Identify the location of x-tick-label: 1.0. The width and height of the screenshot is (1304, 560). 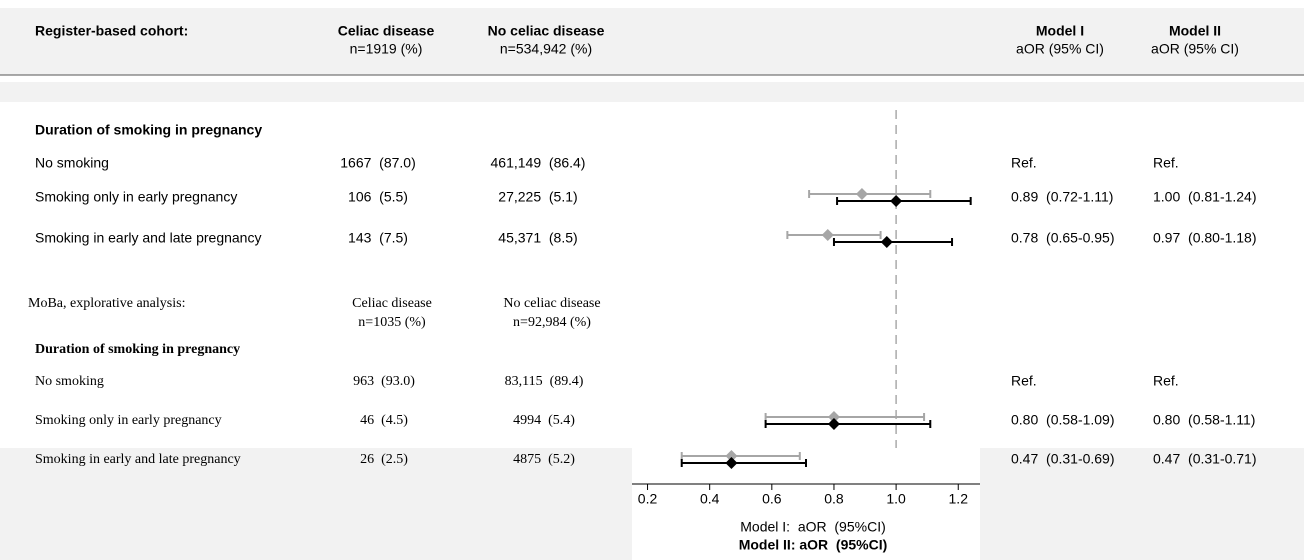
(896, 499).